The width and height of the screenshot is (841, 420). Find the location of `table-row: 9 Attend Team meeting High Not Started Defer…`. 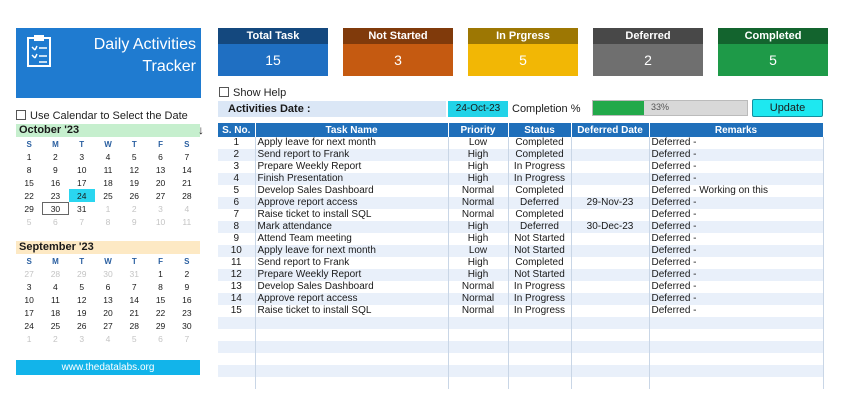

table-row: 9 Attend Team meeting High Not Started Defer… is located at coordinates (521, 239).